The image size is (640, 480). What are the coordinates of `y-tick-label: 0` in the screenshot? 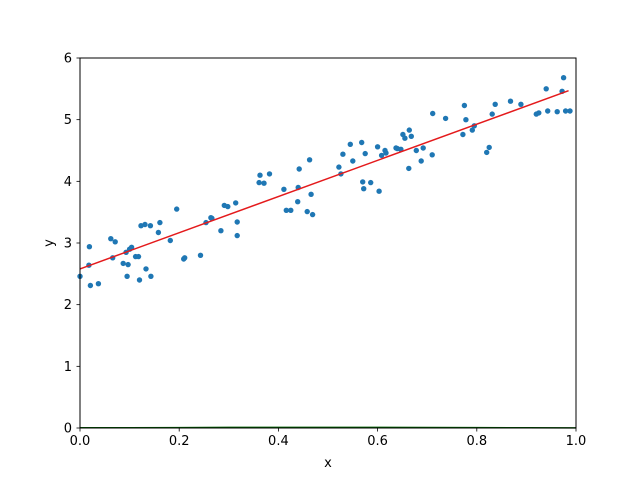 It's located at (68, 429).